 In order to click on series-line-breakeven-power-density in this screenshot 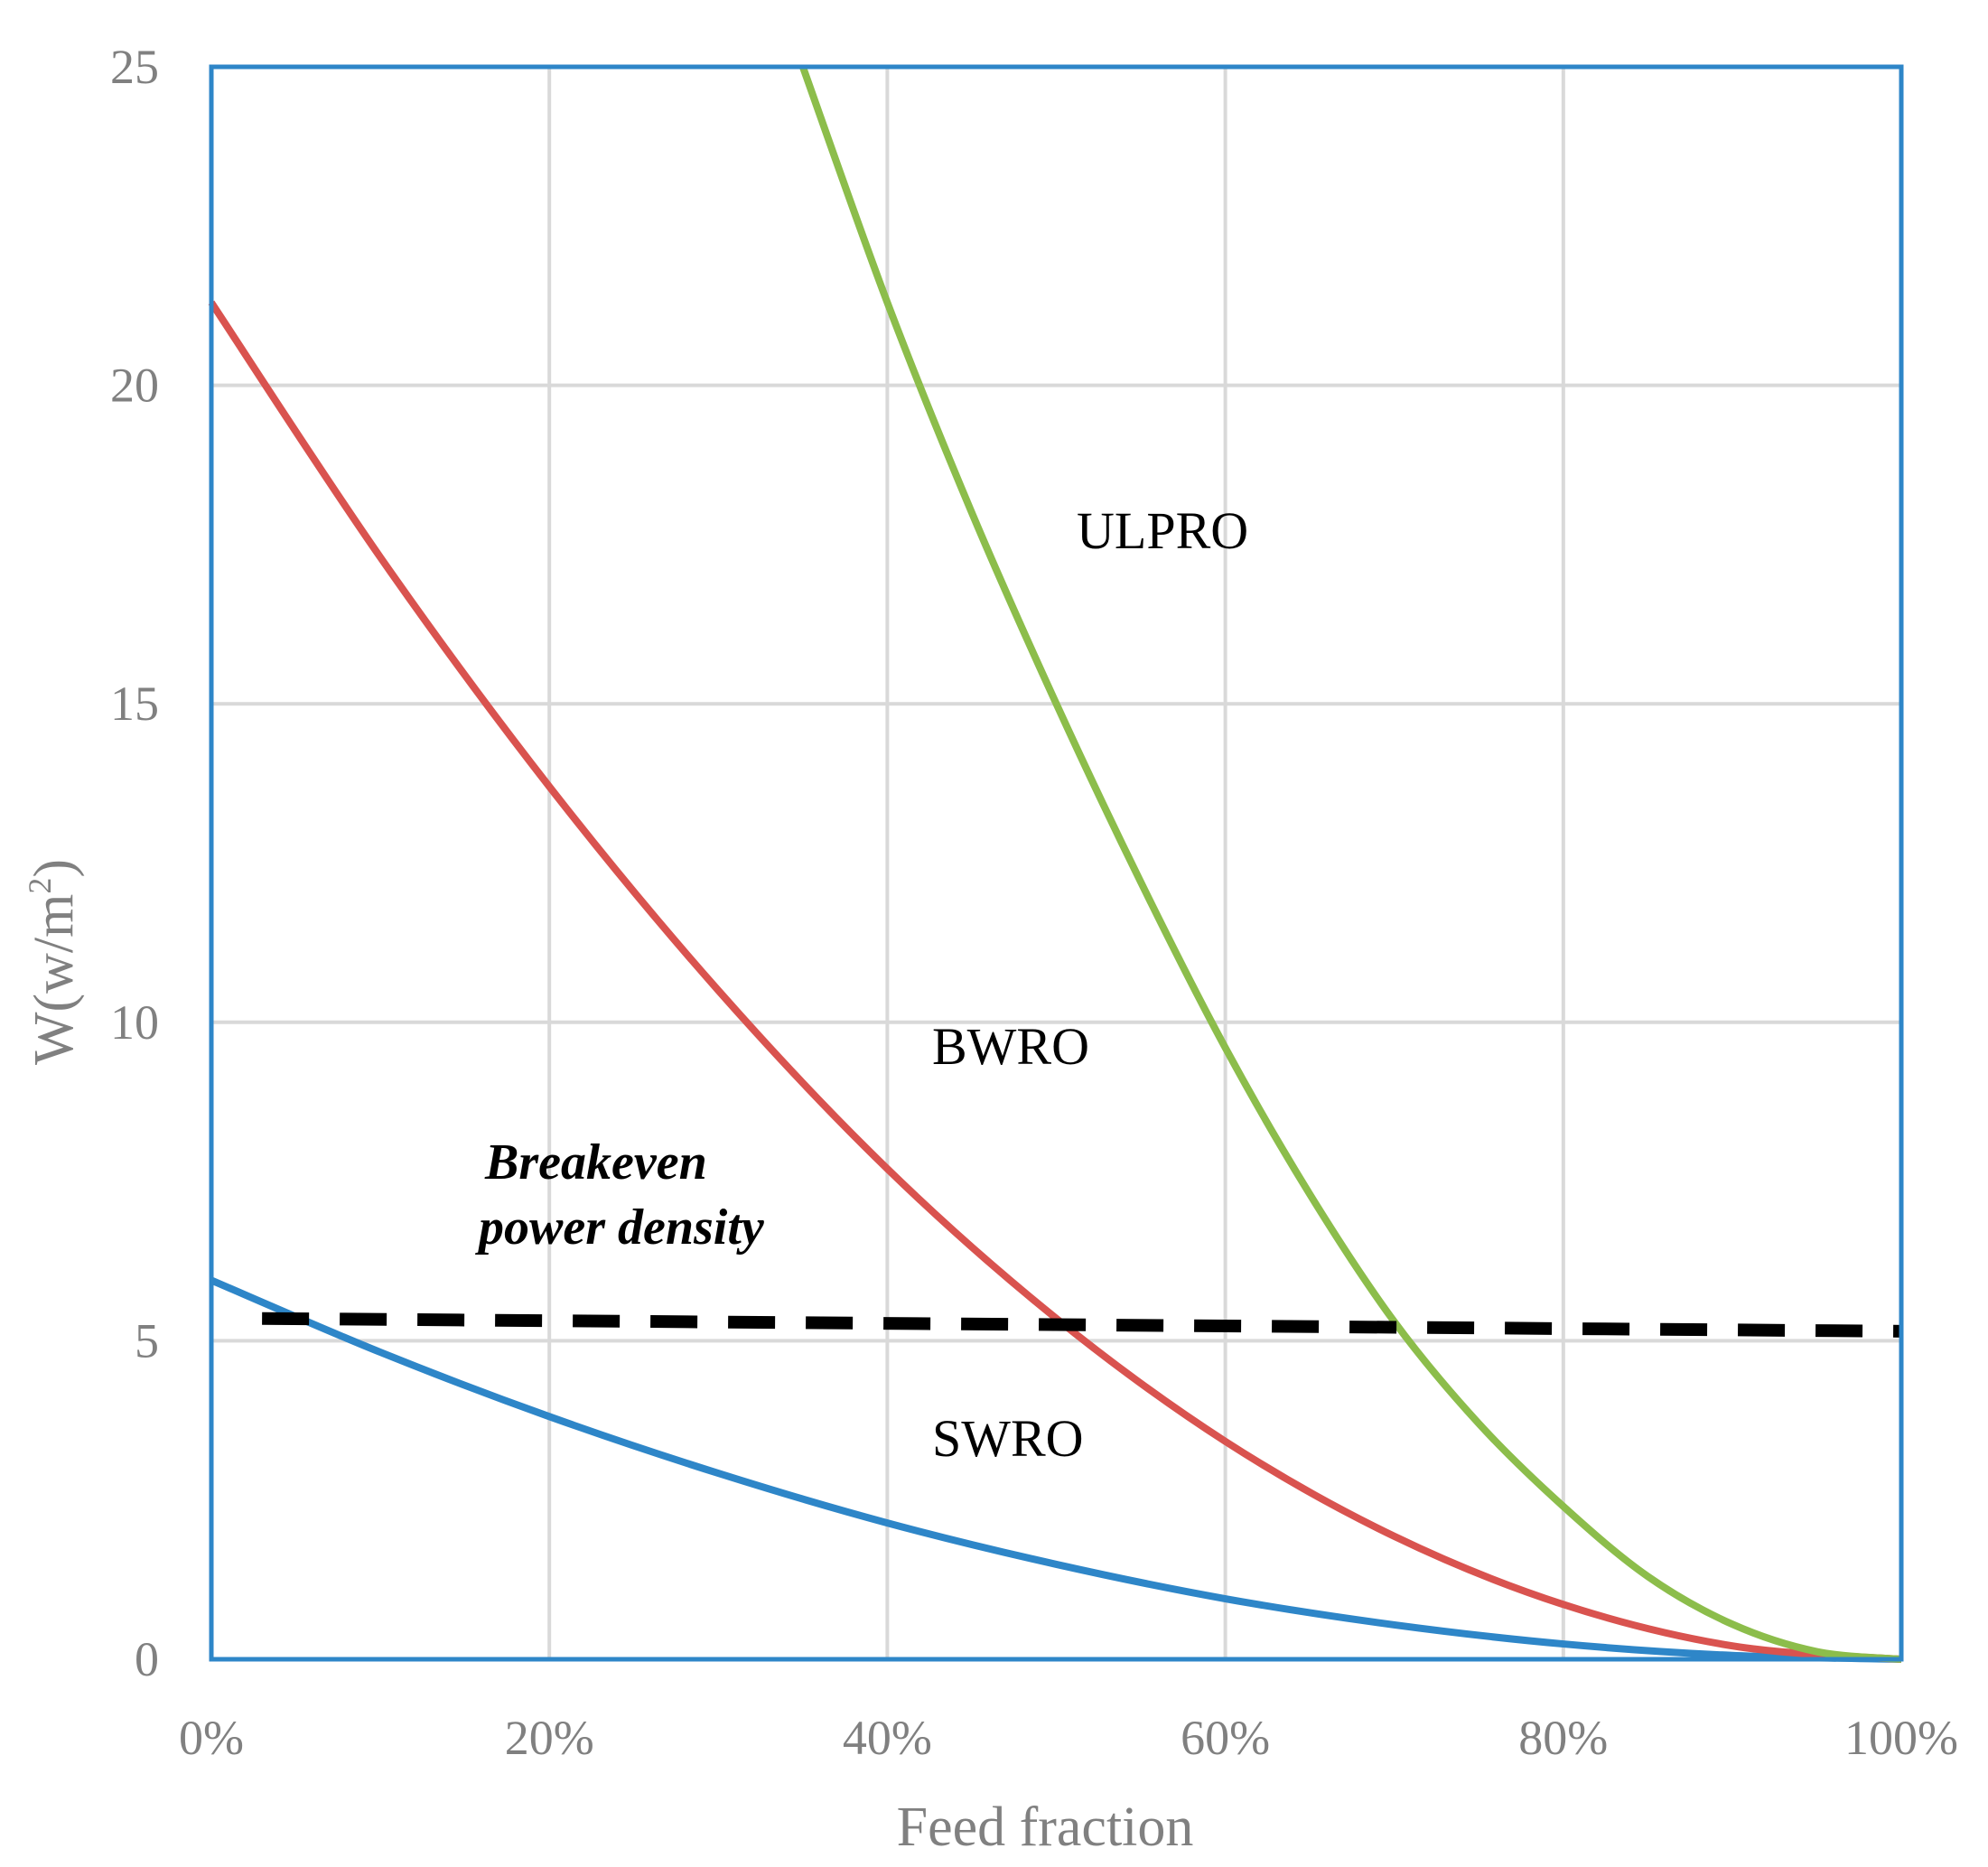, I will do `click(1082, 1325)`.